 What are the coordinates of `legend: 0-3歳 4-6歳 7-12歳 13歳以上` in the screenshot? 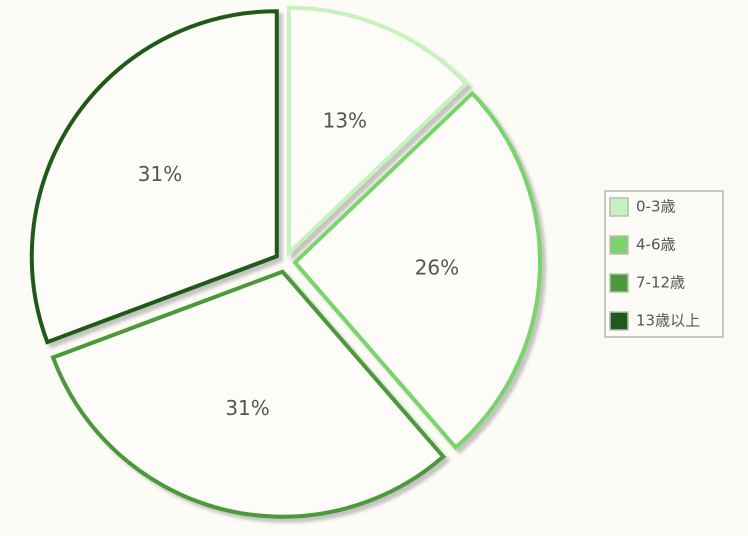 It's located at (664, 264).